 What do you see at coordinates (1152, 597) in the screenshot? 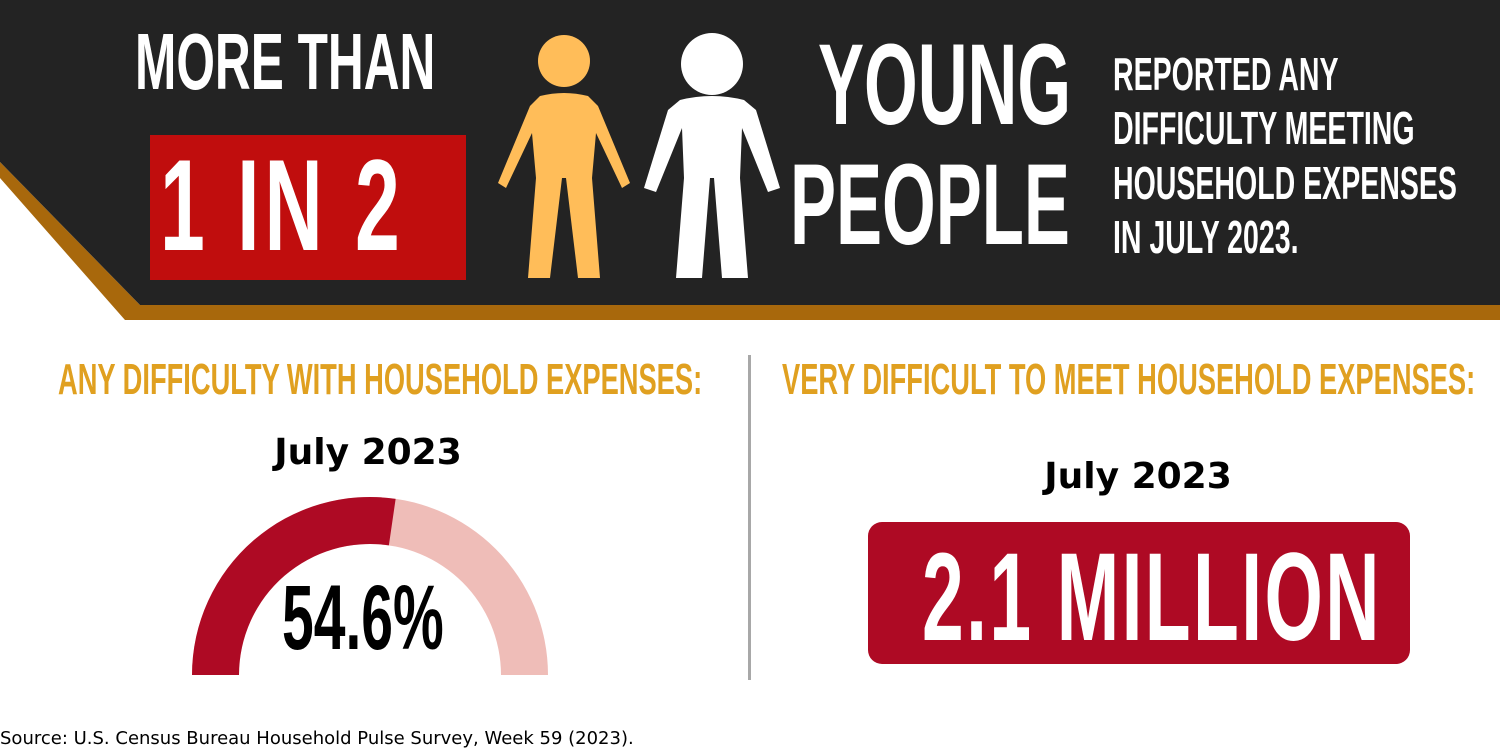
I see `value-box-text: 2.1 MILLION` at bounding box center [1152, 597].